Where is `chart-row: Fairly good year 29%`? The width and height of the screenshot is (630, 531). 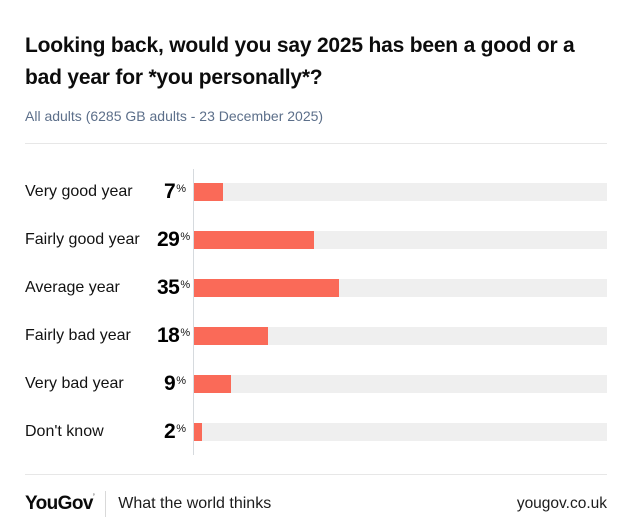
chart-row: Fairly good year 29% is located at coordinates (316, 240).